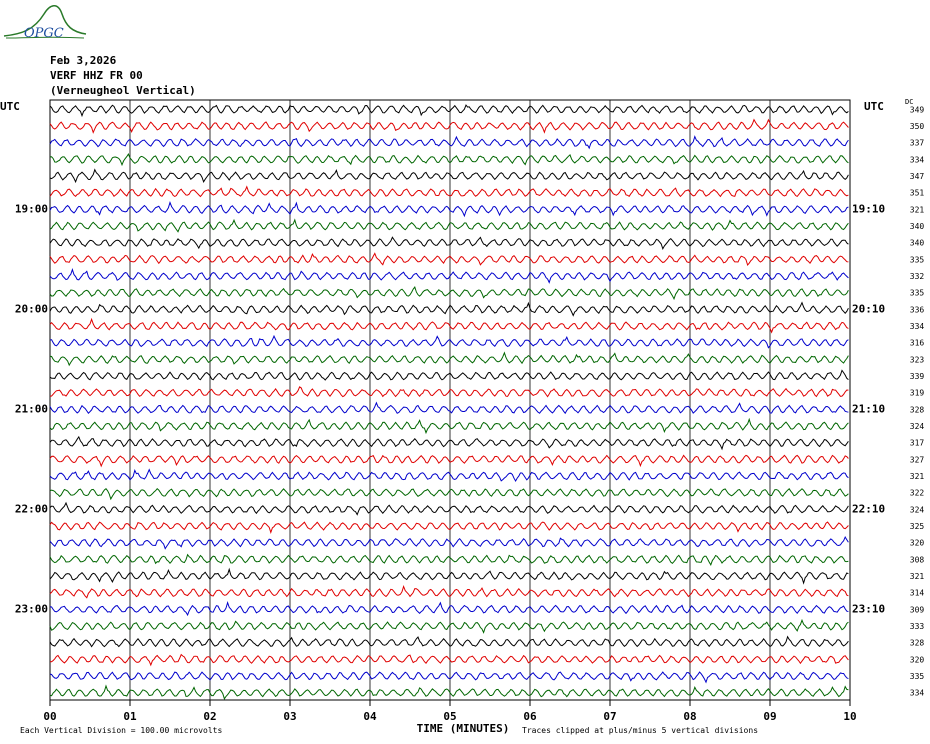 The width and height of the screenshot is (930, 744). I want to click on dc-offset-label: 327, so click(917, 459).